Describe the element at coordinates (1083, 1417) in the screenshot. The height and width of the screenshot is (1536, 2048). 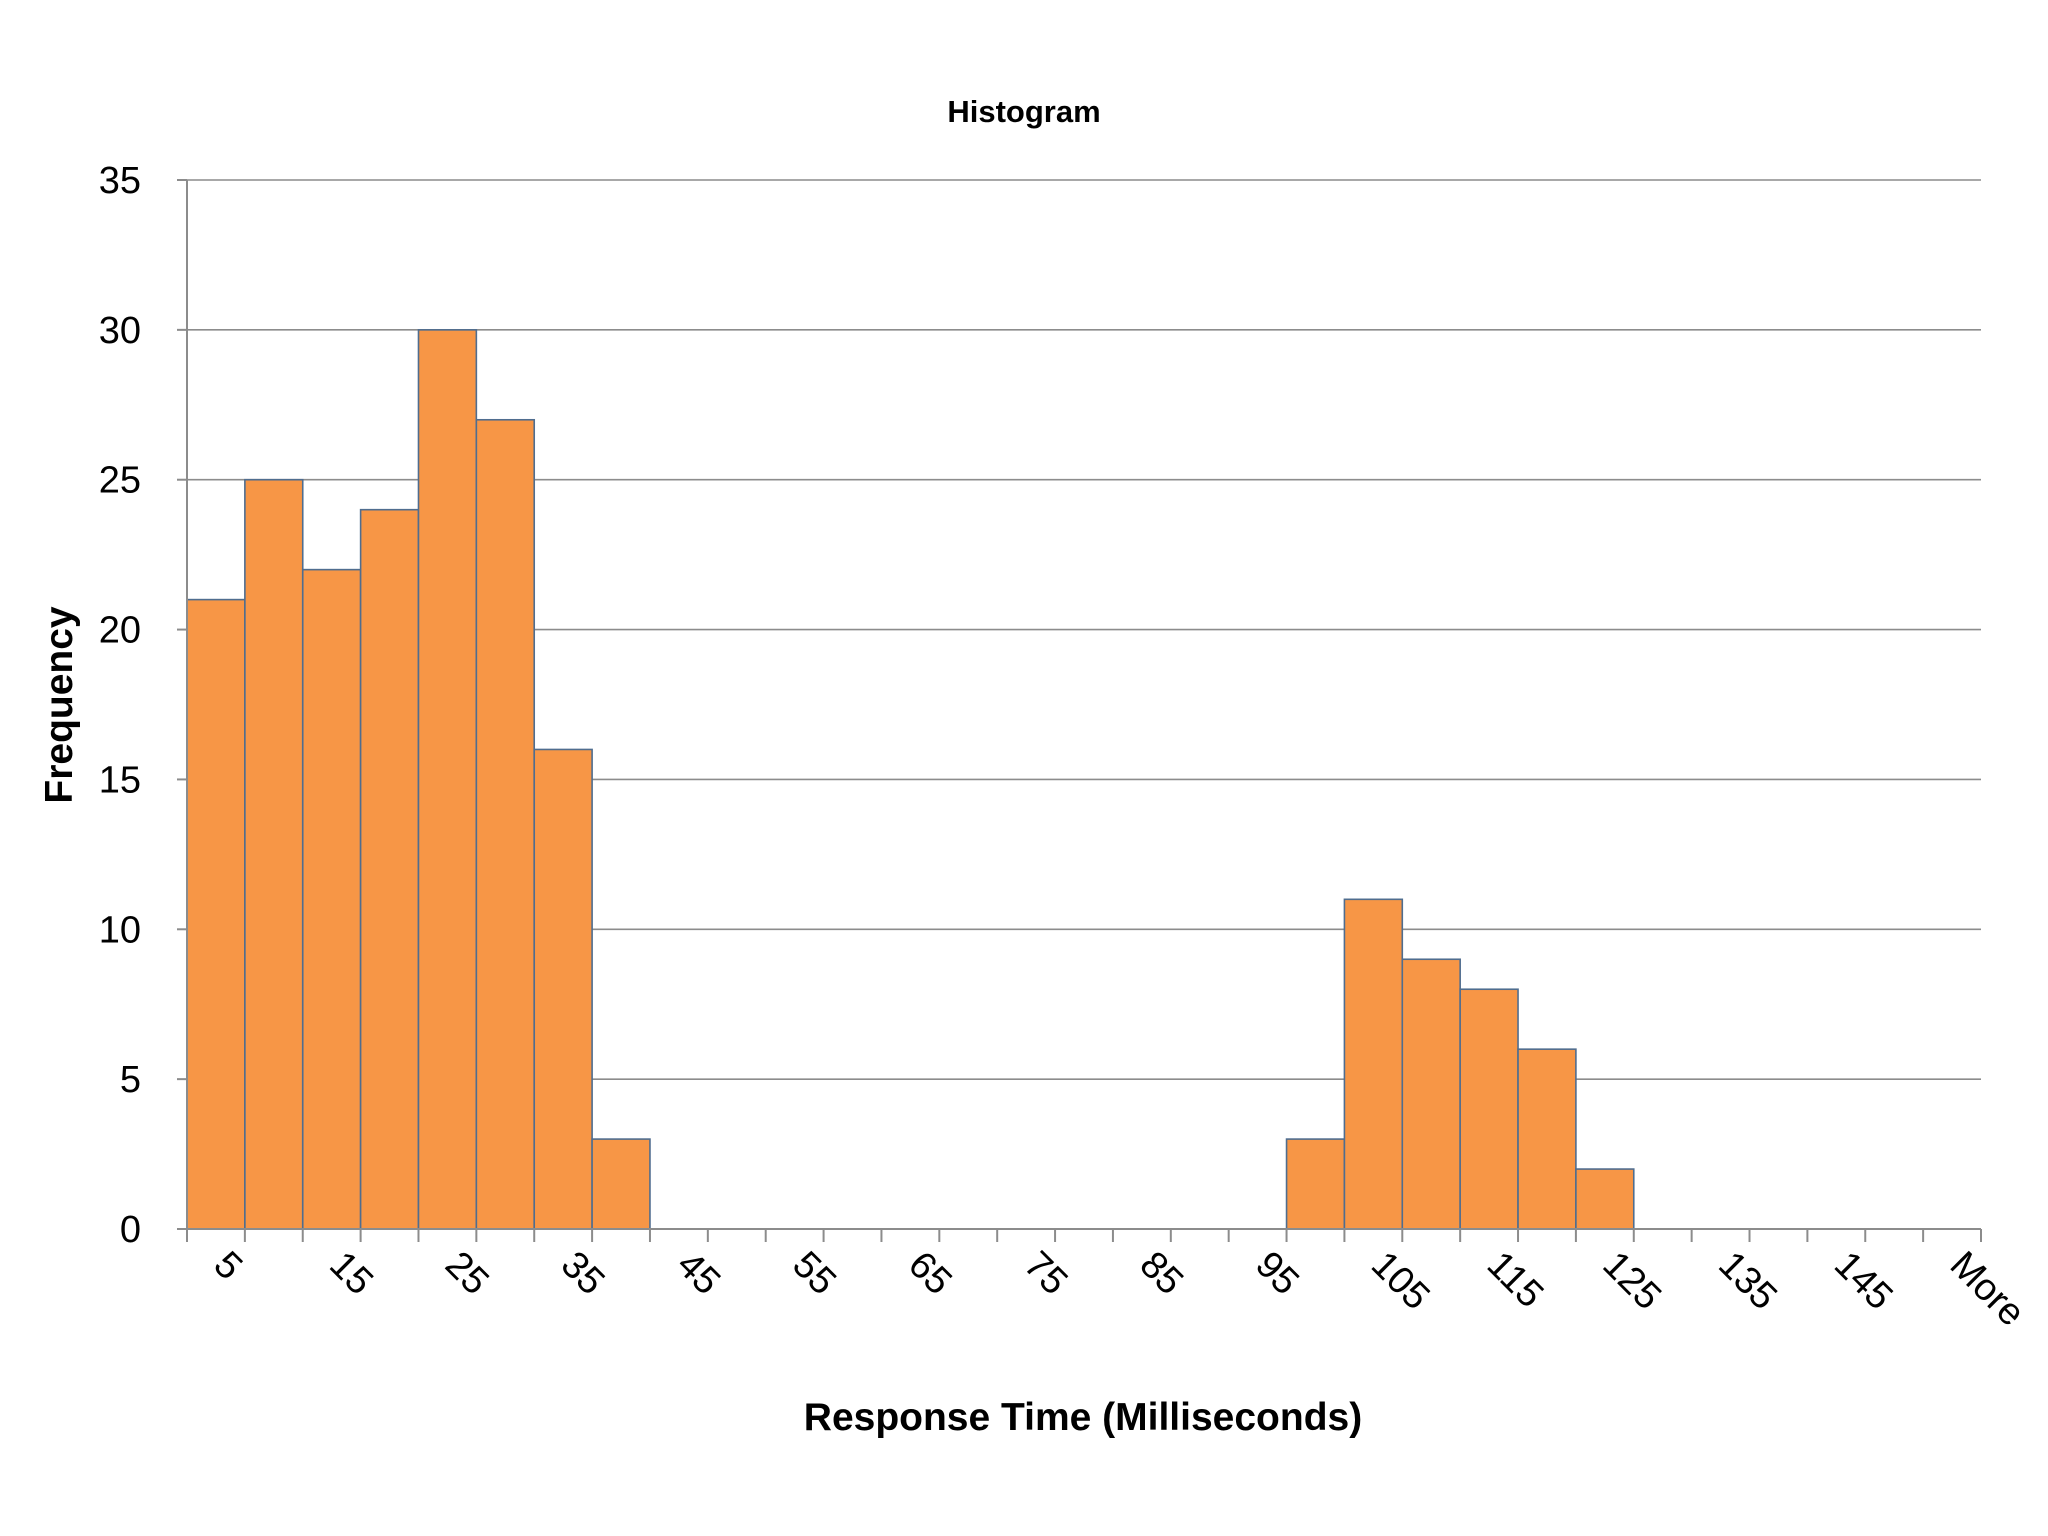
I see `x-axis-title: Response Time (Milliseconds)` at that location.